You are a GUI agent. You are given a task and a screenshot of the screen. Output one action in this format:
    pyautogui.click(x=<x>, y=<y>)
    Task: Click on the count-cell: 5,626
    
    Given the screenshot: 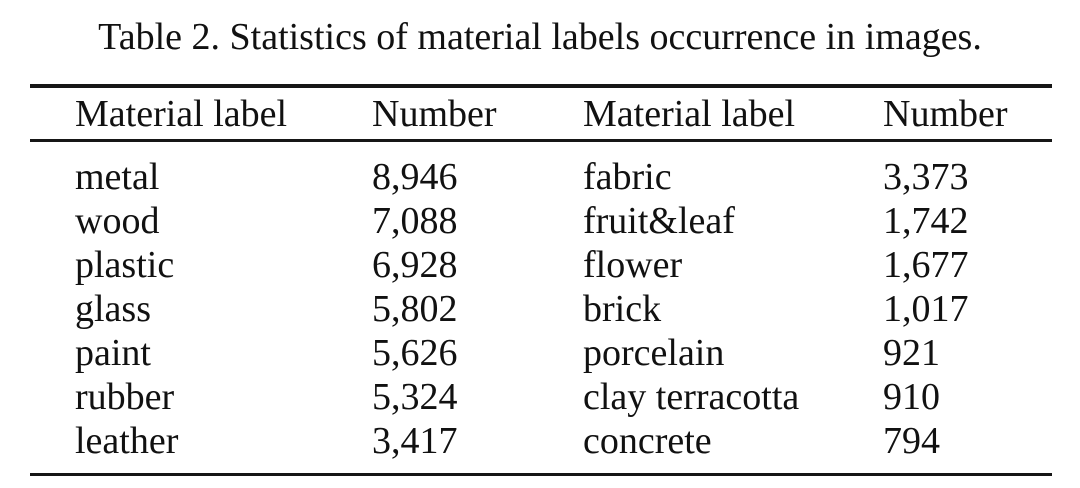 What is the action you would take?
    pyautogui.click(x=415, y=353)
    